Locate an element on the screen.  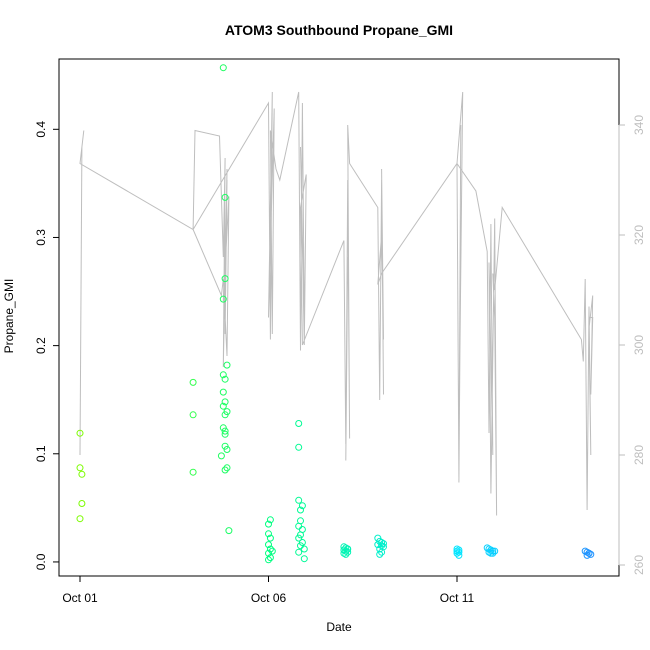
x-tick-label: Oct 11 is located at coordinates (457, 598).